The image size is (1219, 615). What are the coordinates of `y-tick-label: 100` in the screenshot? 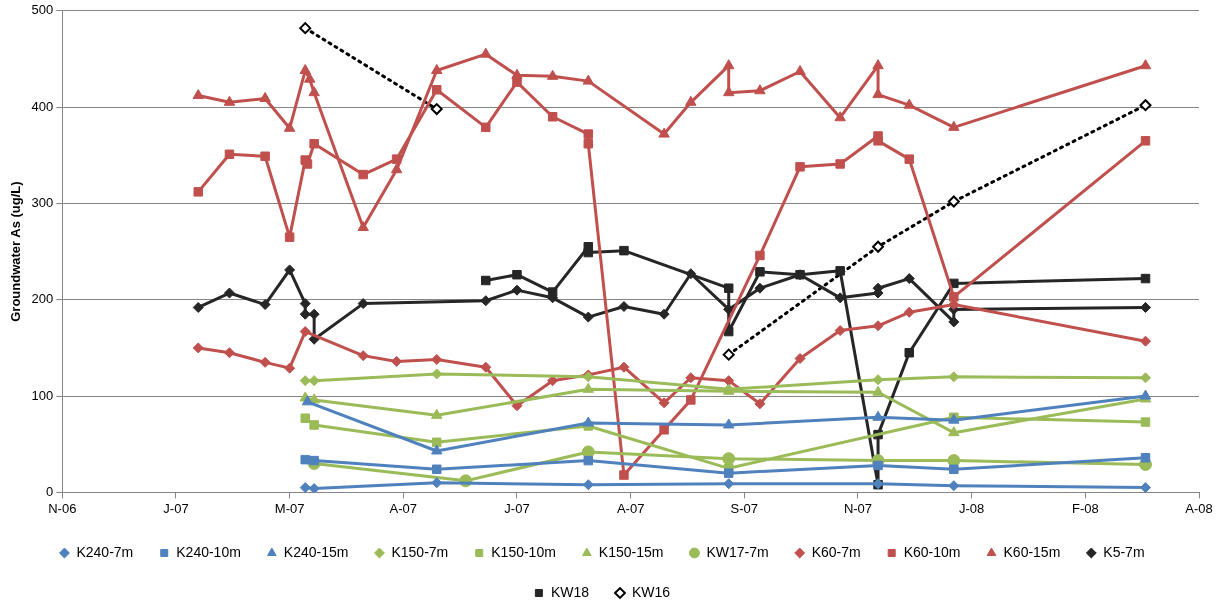 It's located at (42, 395).